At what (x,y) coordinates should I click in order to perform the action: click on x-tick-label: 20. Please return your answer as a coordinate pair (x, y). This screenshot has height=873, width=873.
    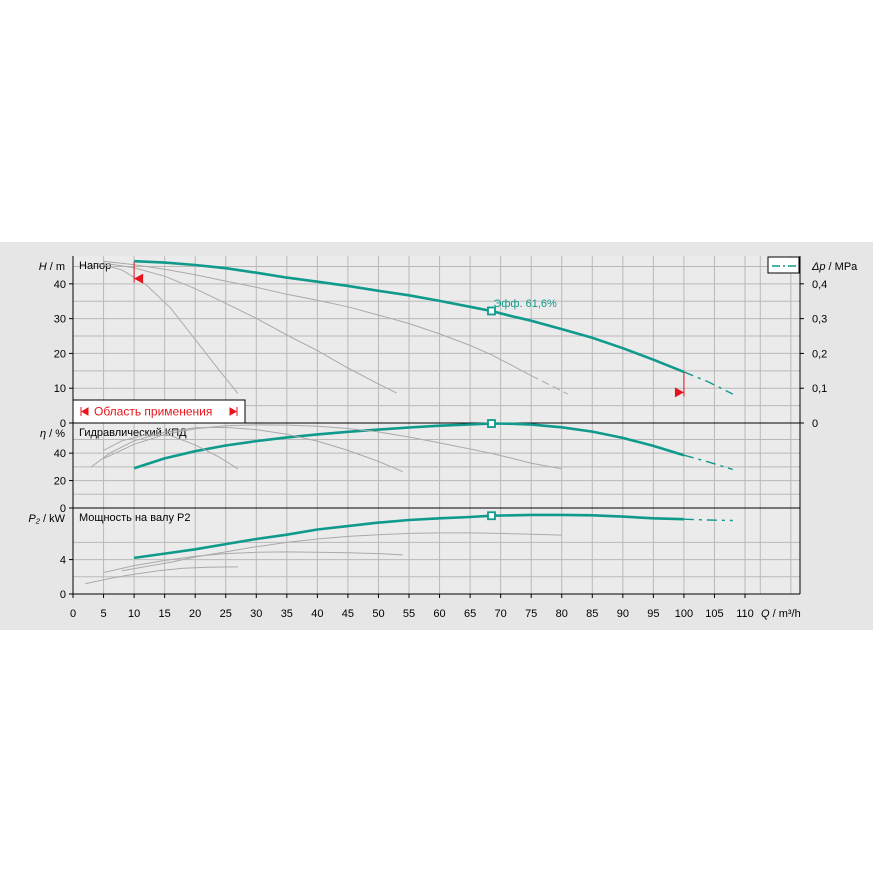
    Looking at the image, I should click on (195, 614).